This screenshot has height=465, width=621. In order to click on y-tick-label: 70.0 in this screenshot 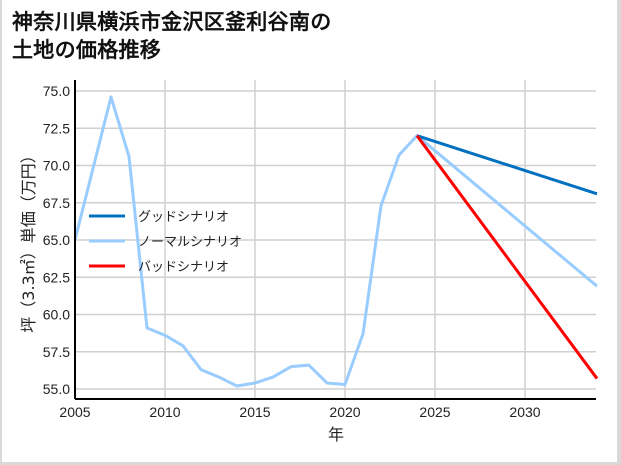, I will do `click(56, 166)`.